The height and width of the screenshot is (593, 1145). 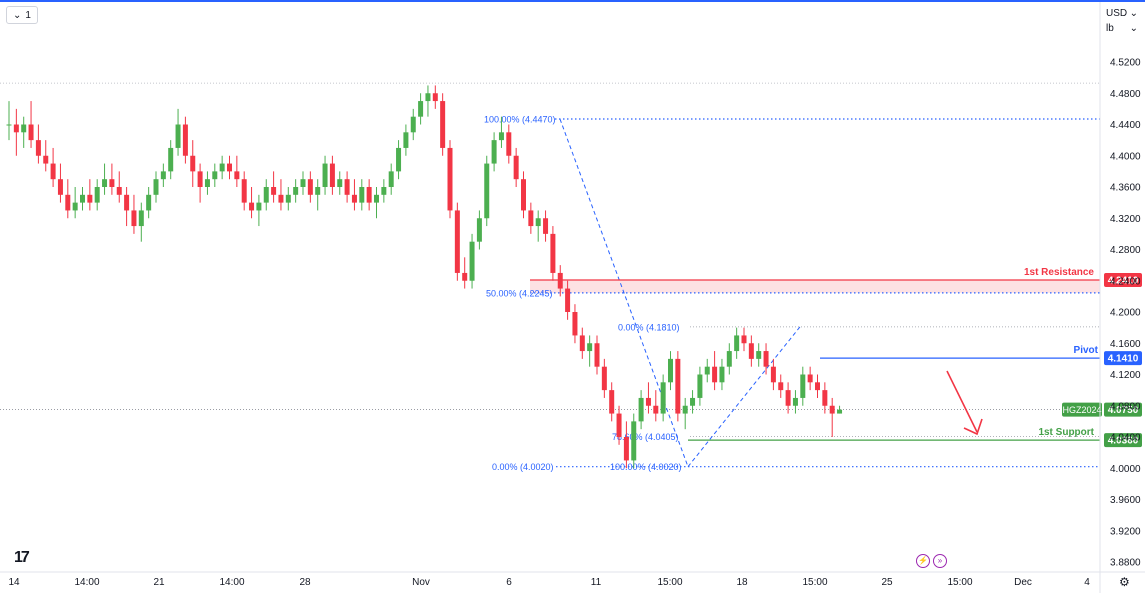 What do you see at coordinates (744, 397) in the screenshot?
I see `fib-trendline` at bounding box center [744, 397].